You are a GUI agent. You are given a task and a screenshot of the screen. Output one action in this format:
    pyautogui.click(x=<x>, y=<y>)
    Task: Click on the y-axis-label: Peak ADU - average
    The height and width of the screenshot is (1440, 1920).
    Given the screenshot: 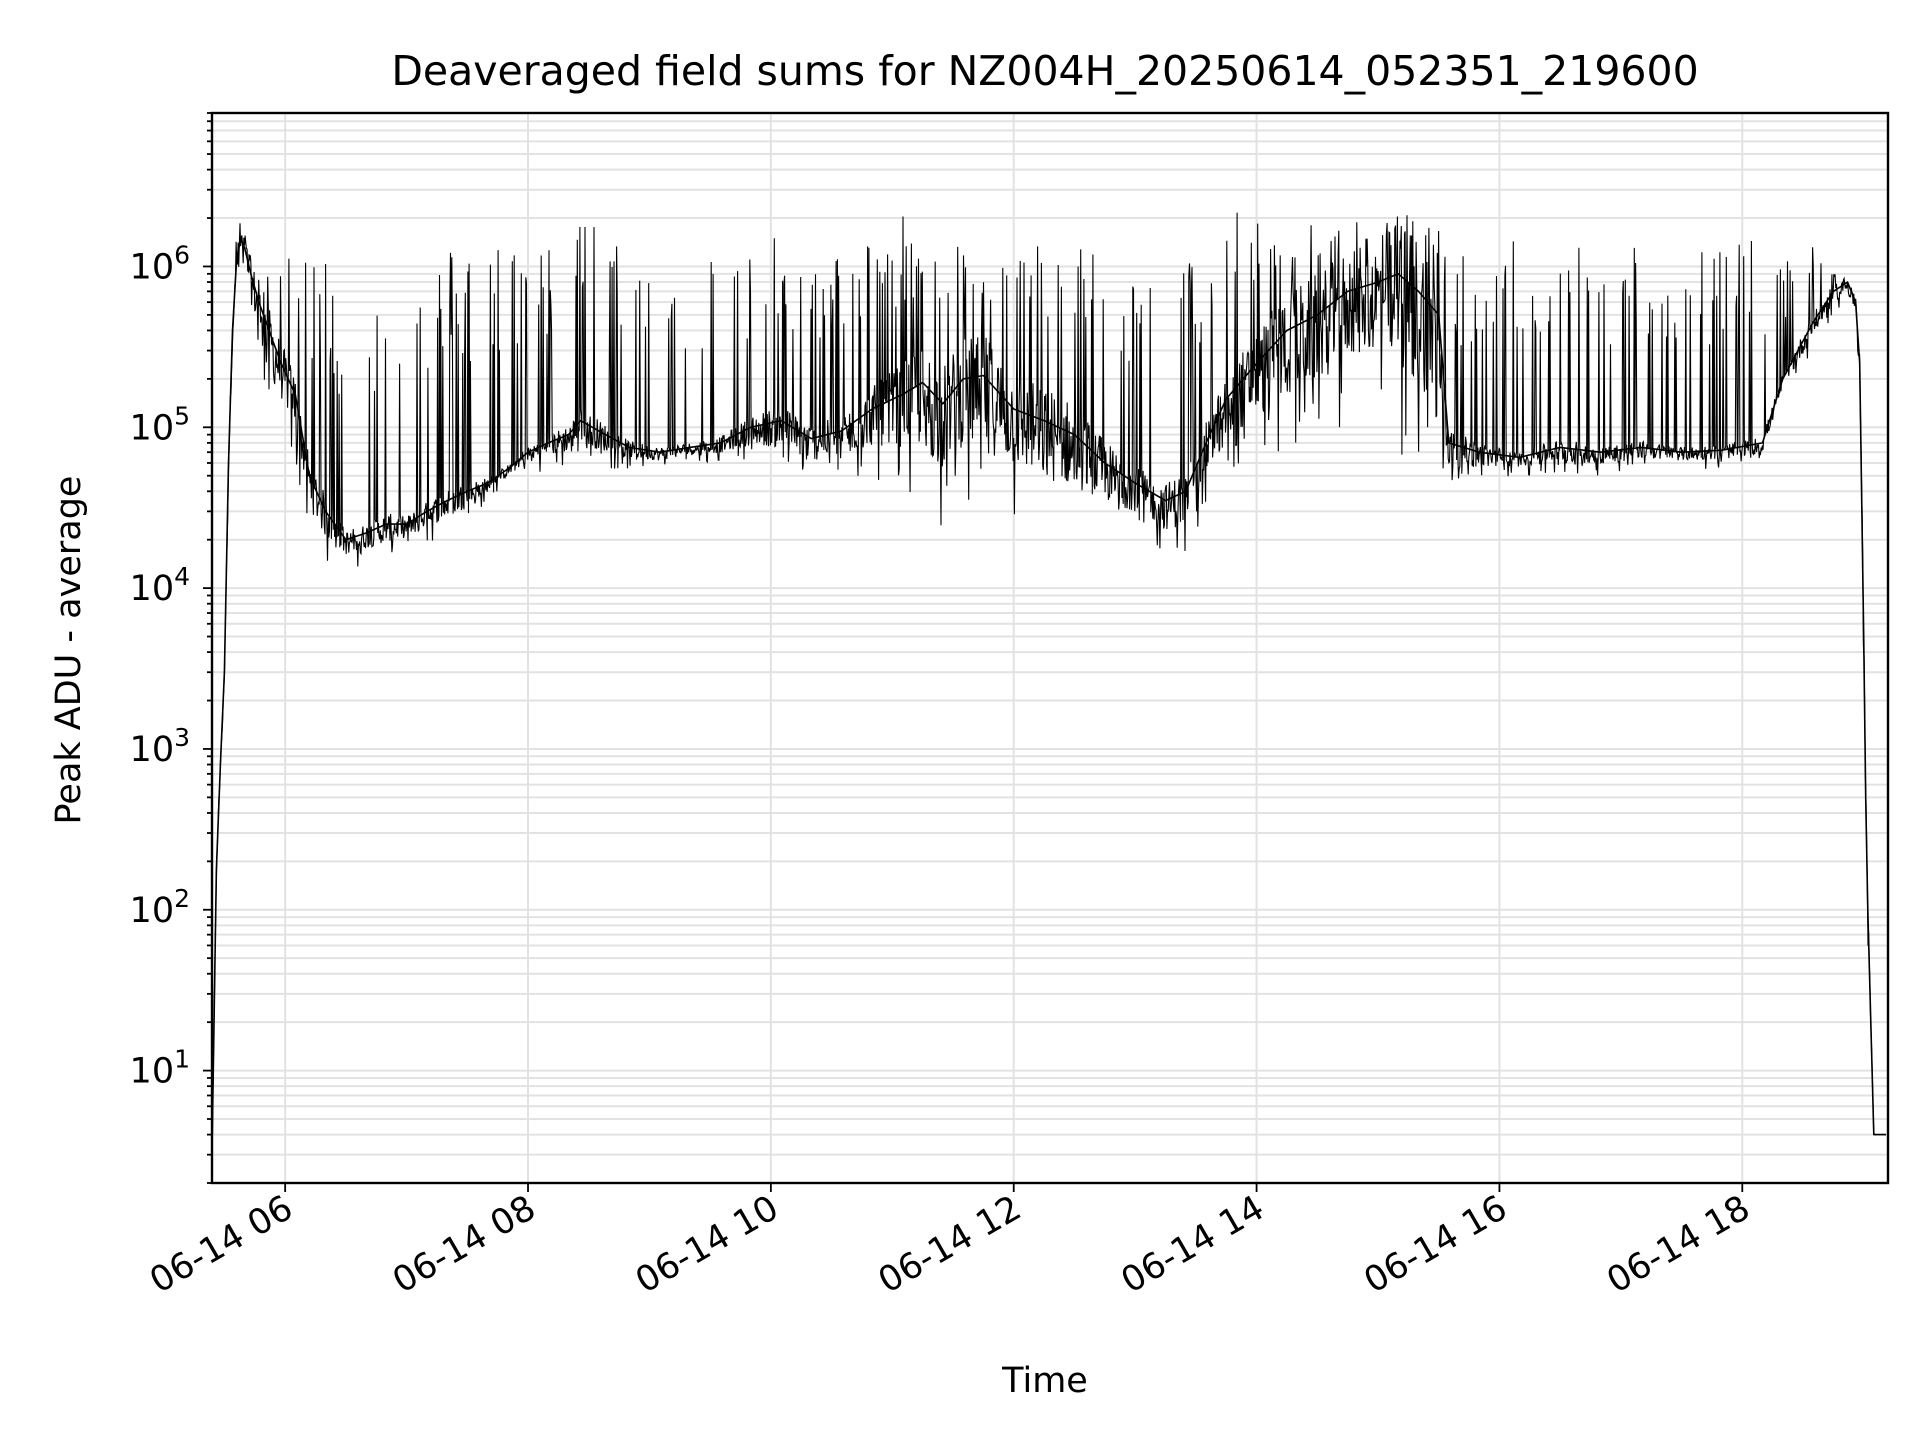 What is the action you would take?
    pyautogui.click(x=69, y=650)
    